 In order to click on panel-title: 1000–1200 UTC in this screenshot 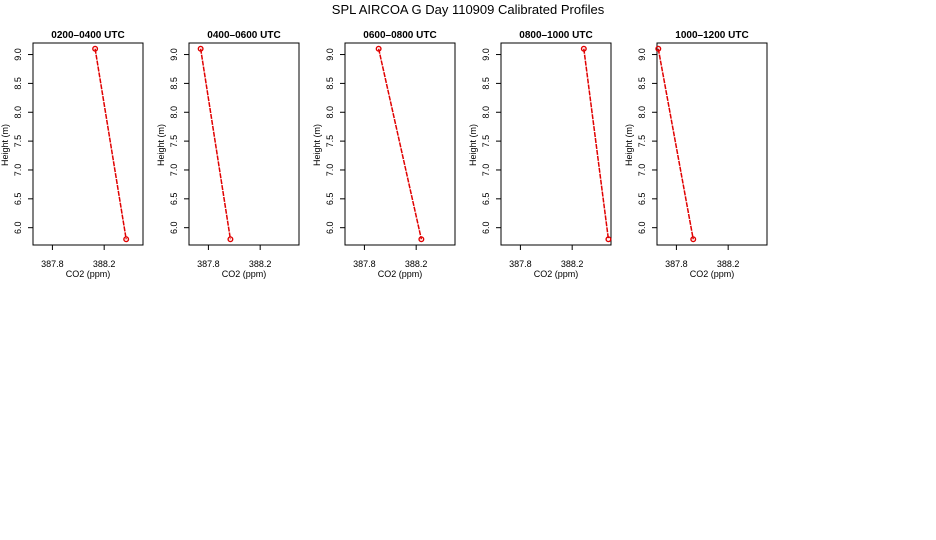, I will do `click(711, 35)`.